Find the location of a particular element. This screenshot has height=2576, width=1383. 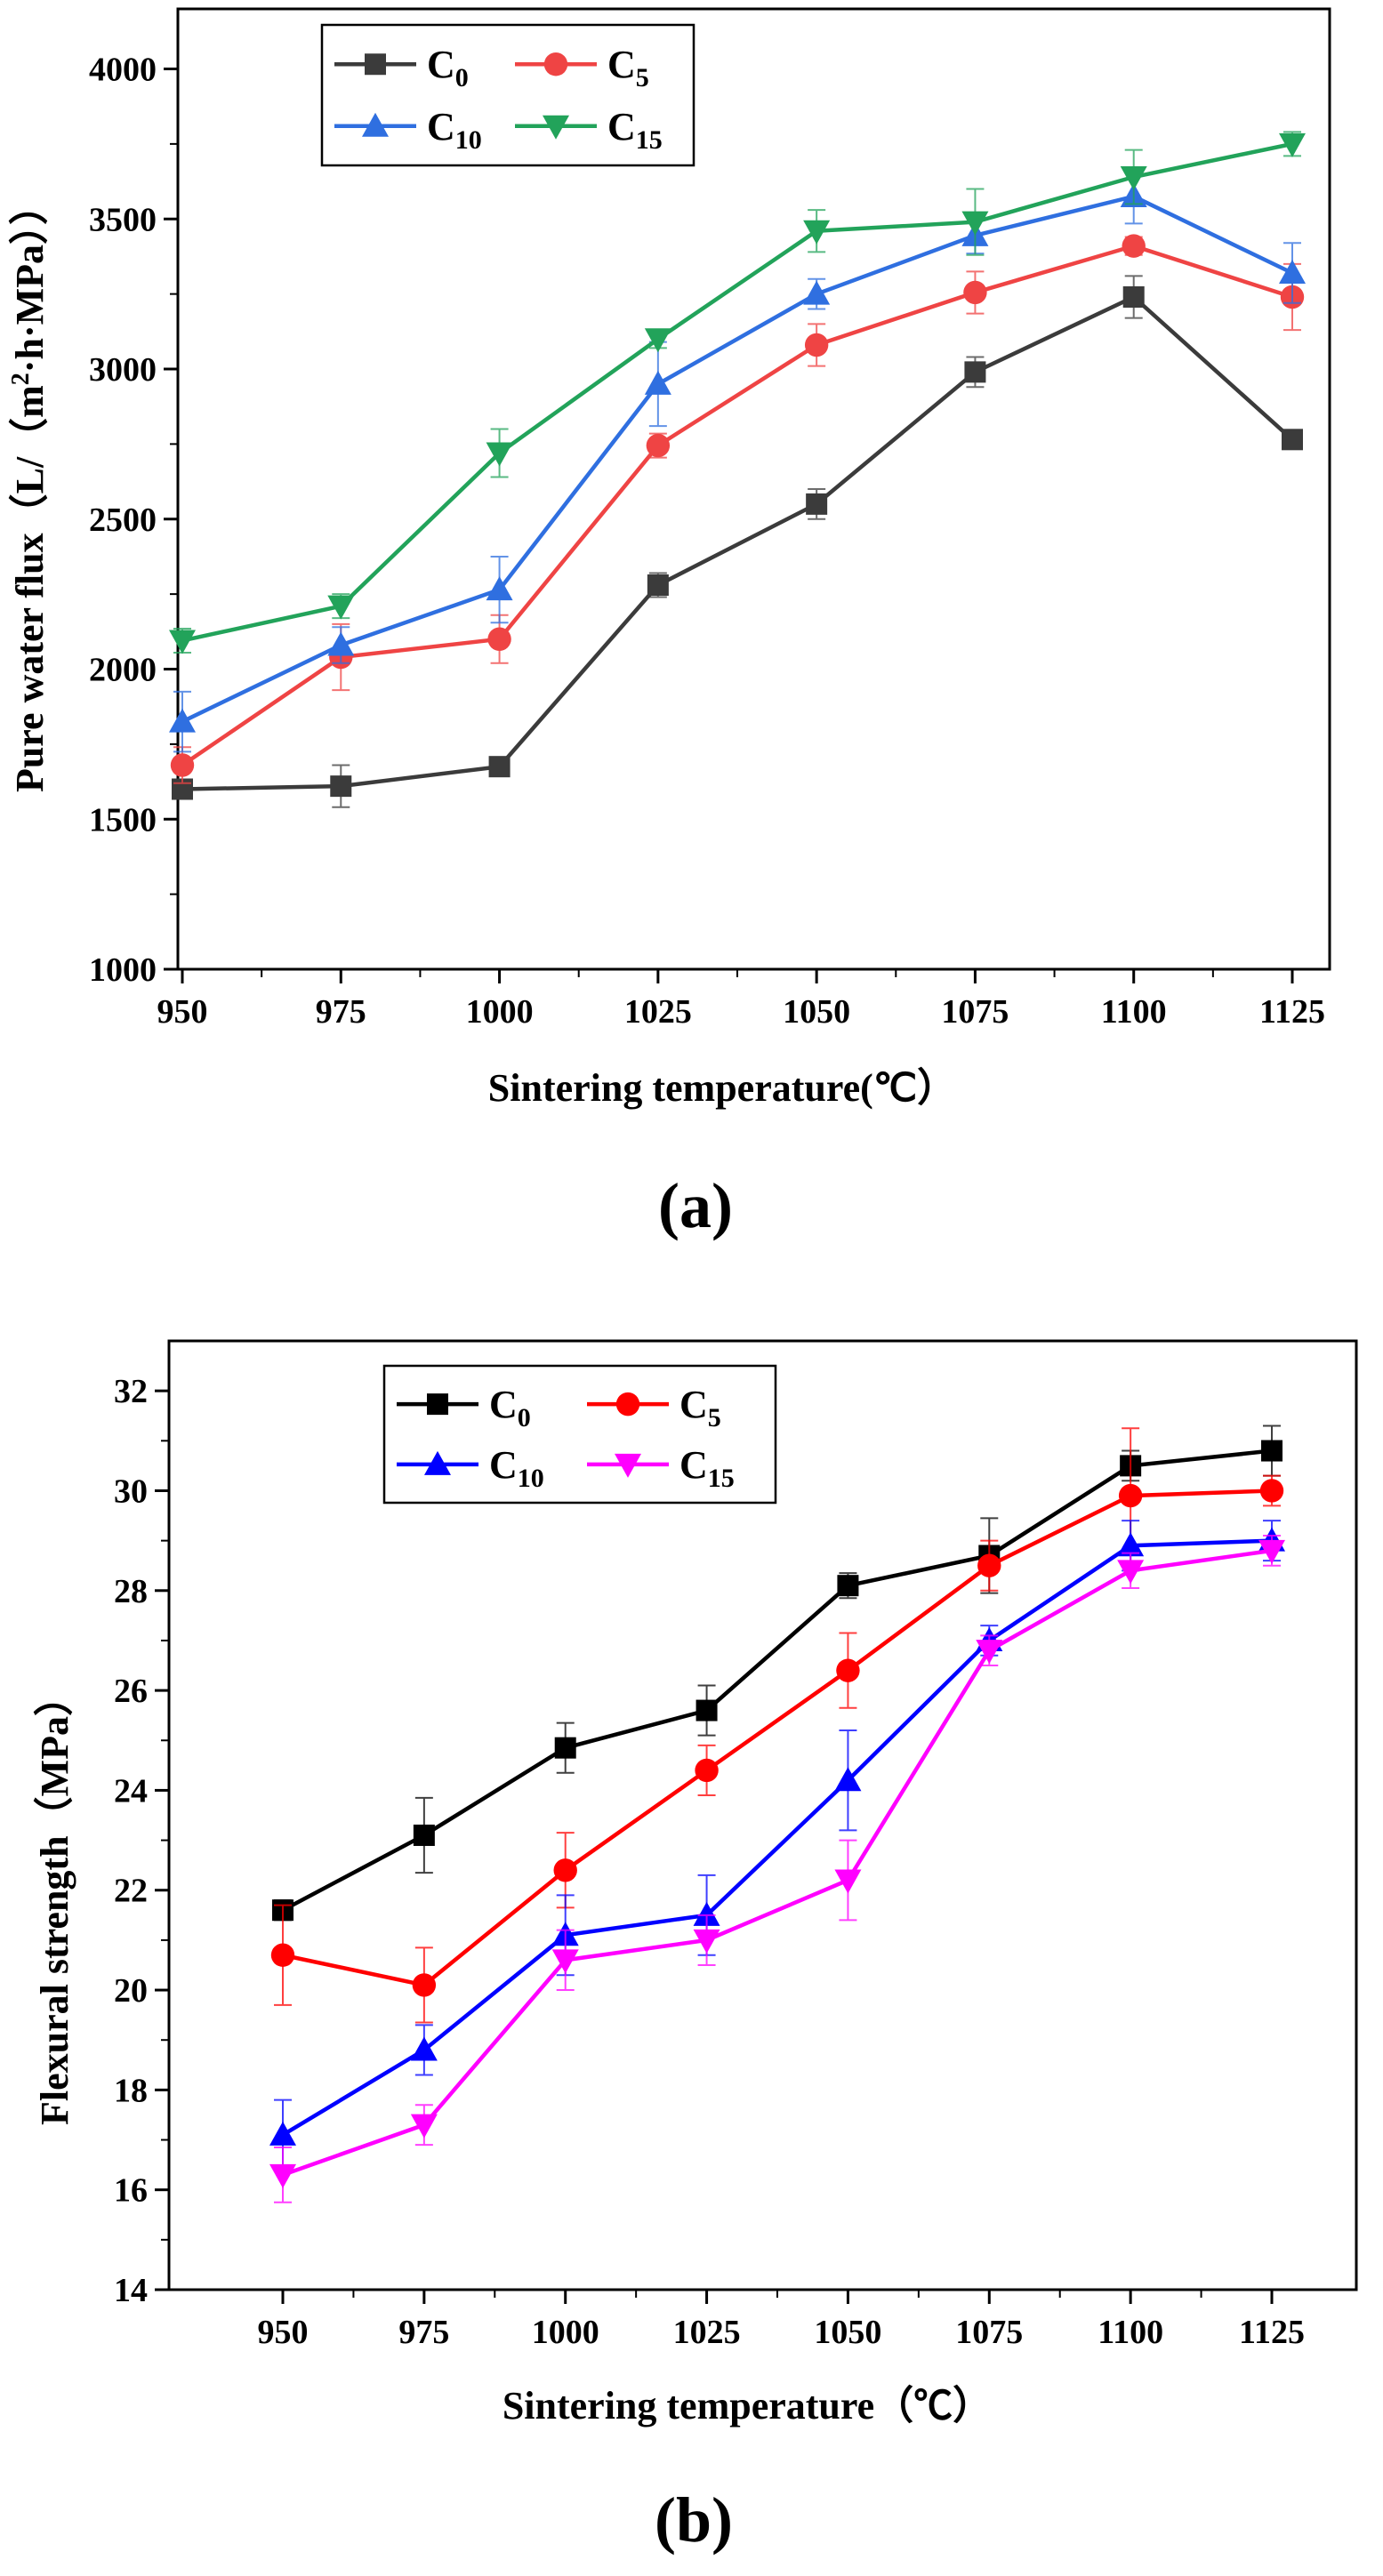

legend-item-C15: C15 is located at coordinates (589, 130).